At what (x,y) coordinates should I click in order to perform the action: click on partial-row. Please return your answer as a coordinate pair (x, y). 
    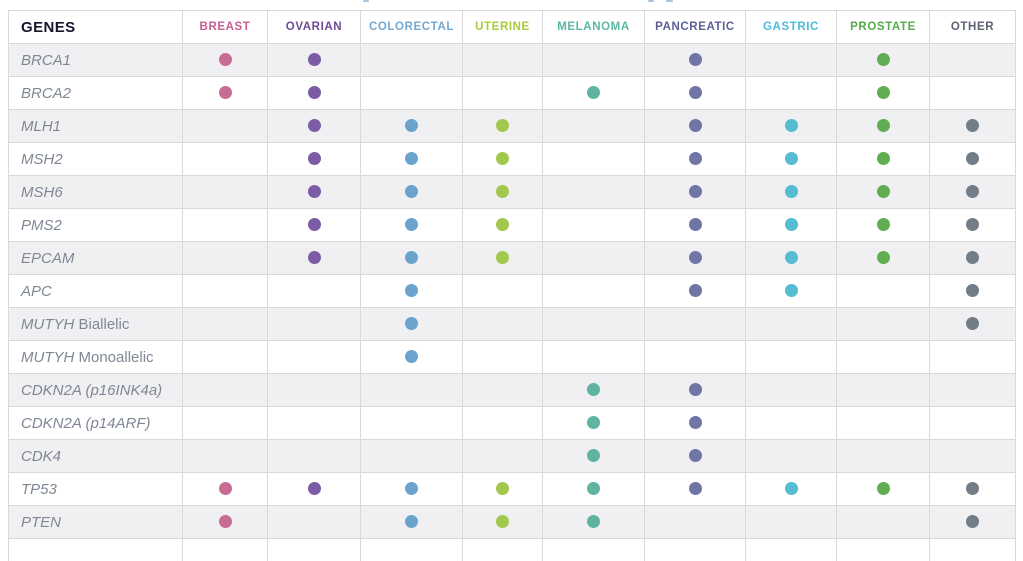
    Looking at the image, I should click on (512, 549).